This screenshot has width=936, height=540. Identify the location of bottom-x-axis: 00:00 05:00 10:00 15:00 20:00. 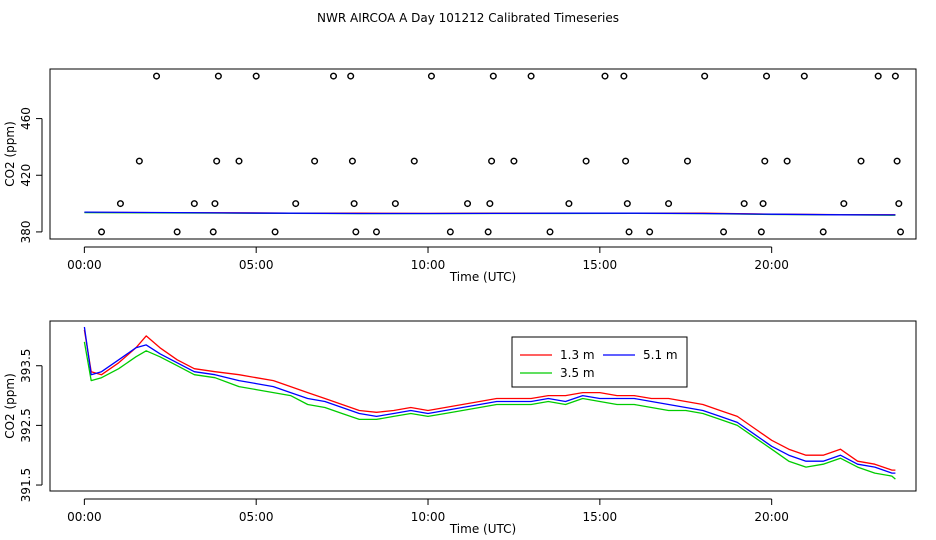
(428, 511).